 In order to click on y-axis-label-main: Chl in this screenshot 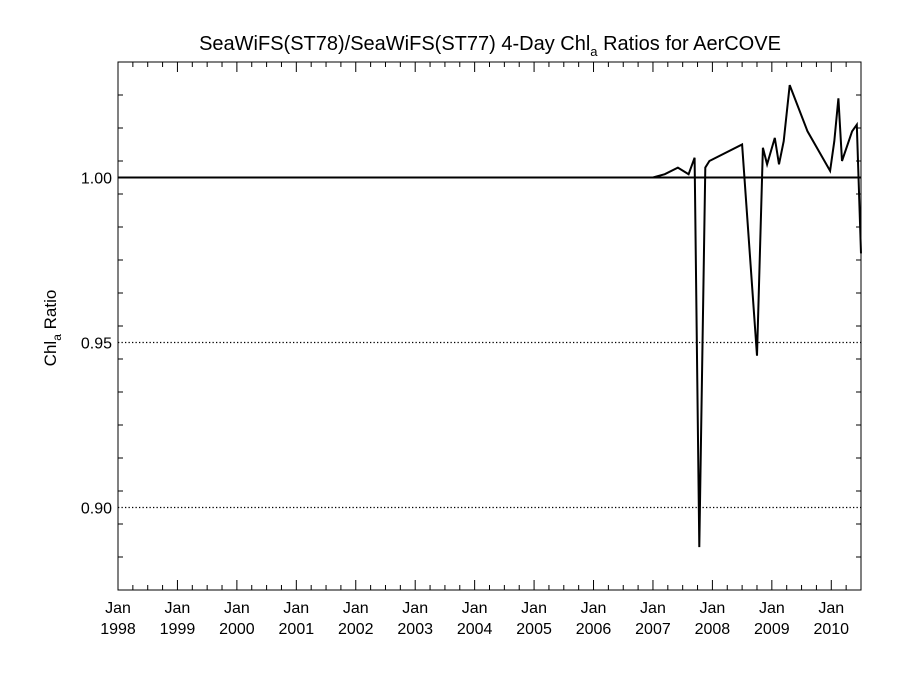, I will do `click(50, 354)`.